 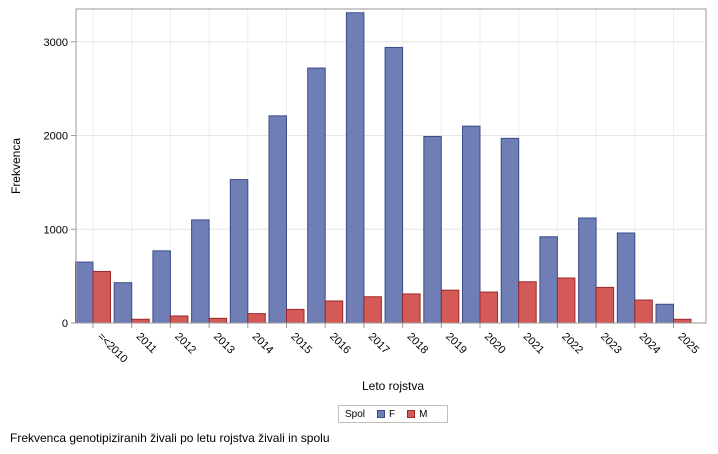 What do you see at coordinates (548, 280) in the screenshot?
I see `bar-f-2022` at bounding box center [548, 280].